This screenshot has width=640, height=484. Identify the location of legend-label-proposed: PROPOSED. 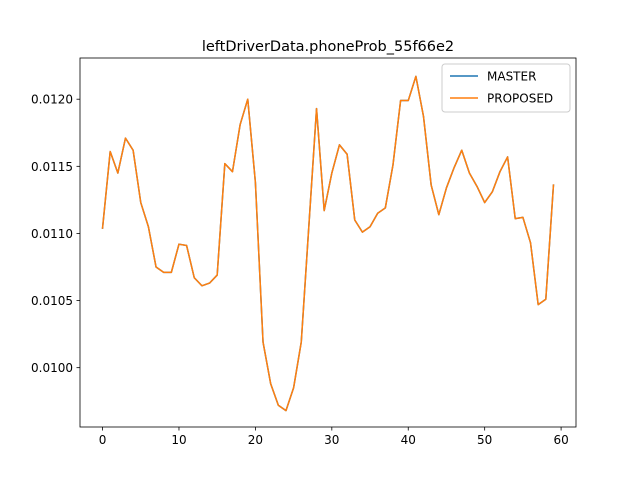
(520, 99).